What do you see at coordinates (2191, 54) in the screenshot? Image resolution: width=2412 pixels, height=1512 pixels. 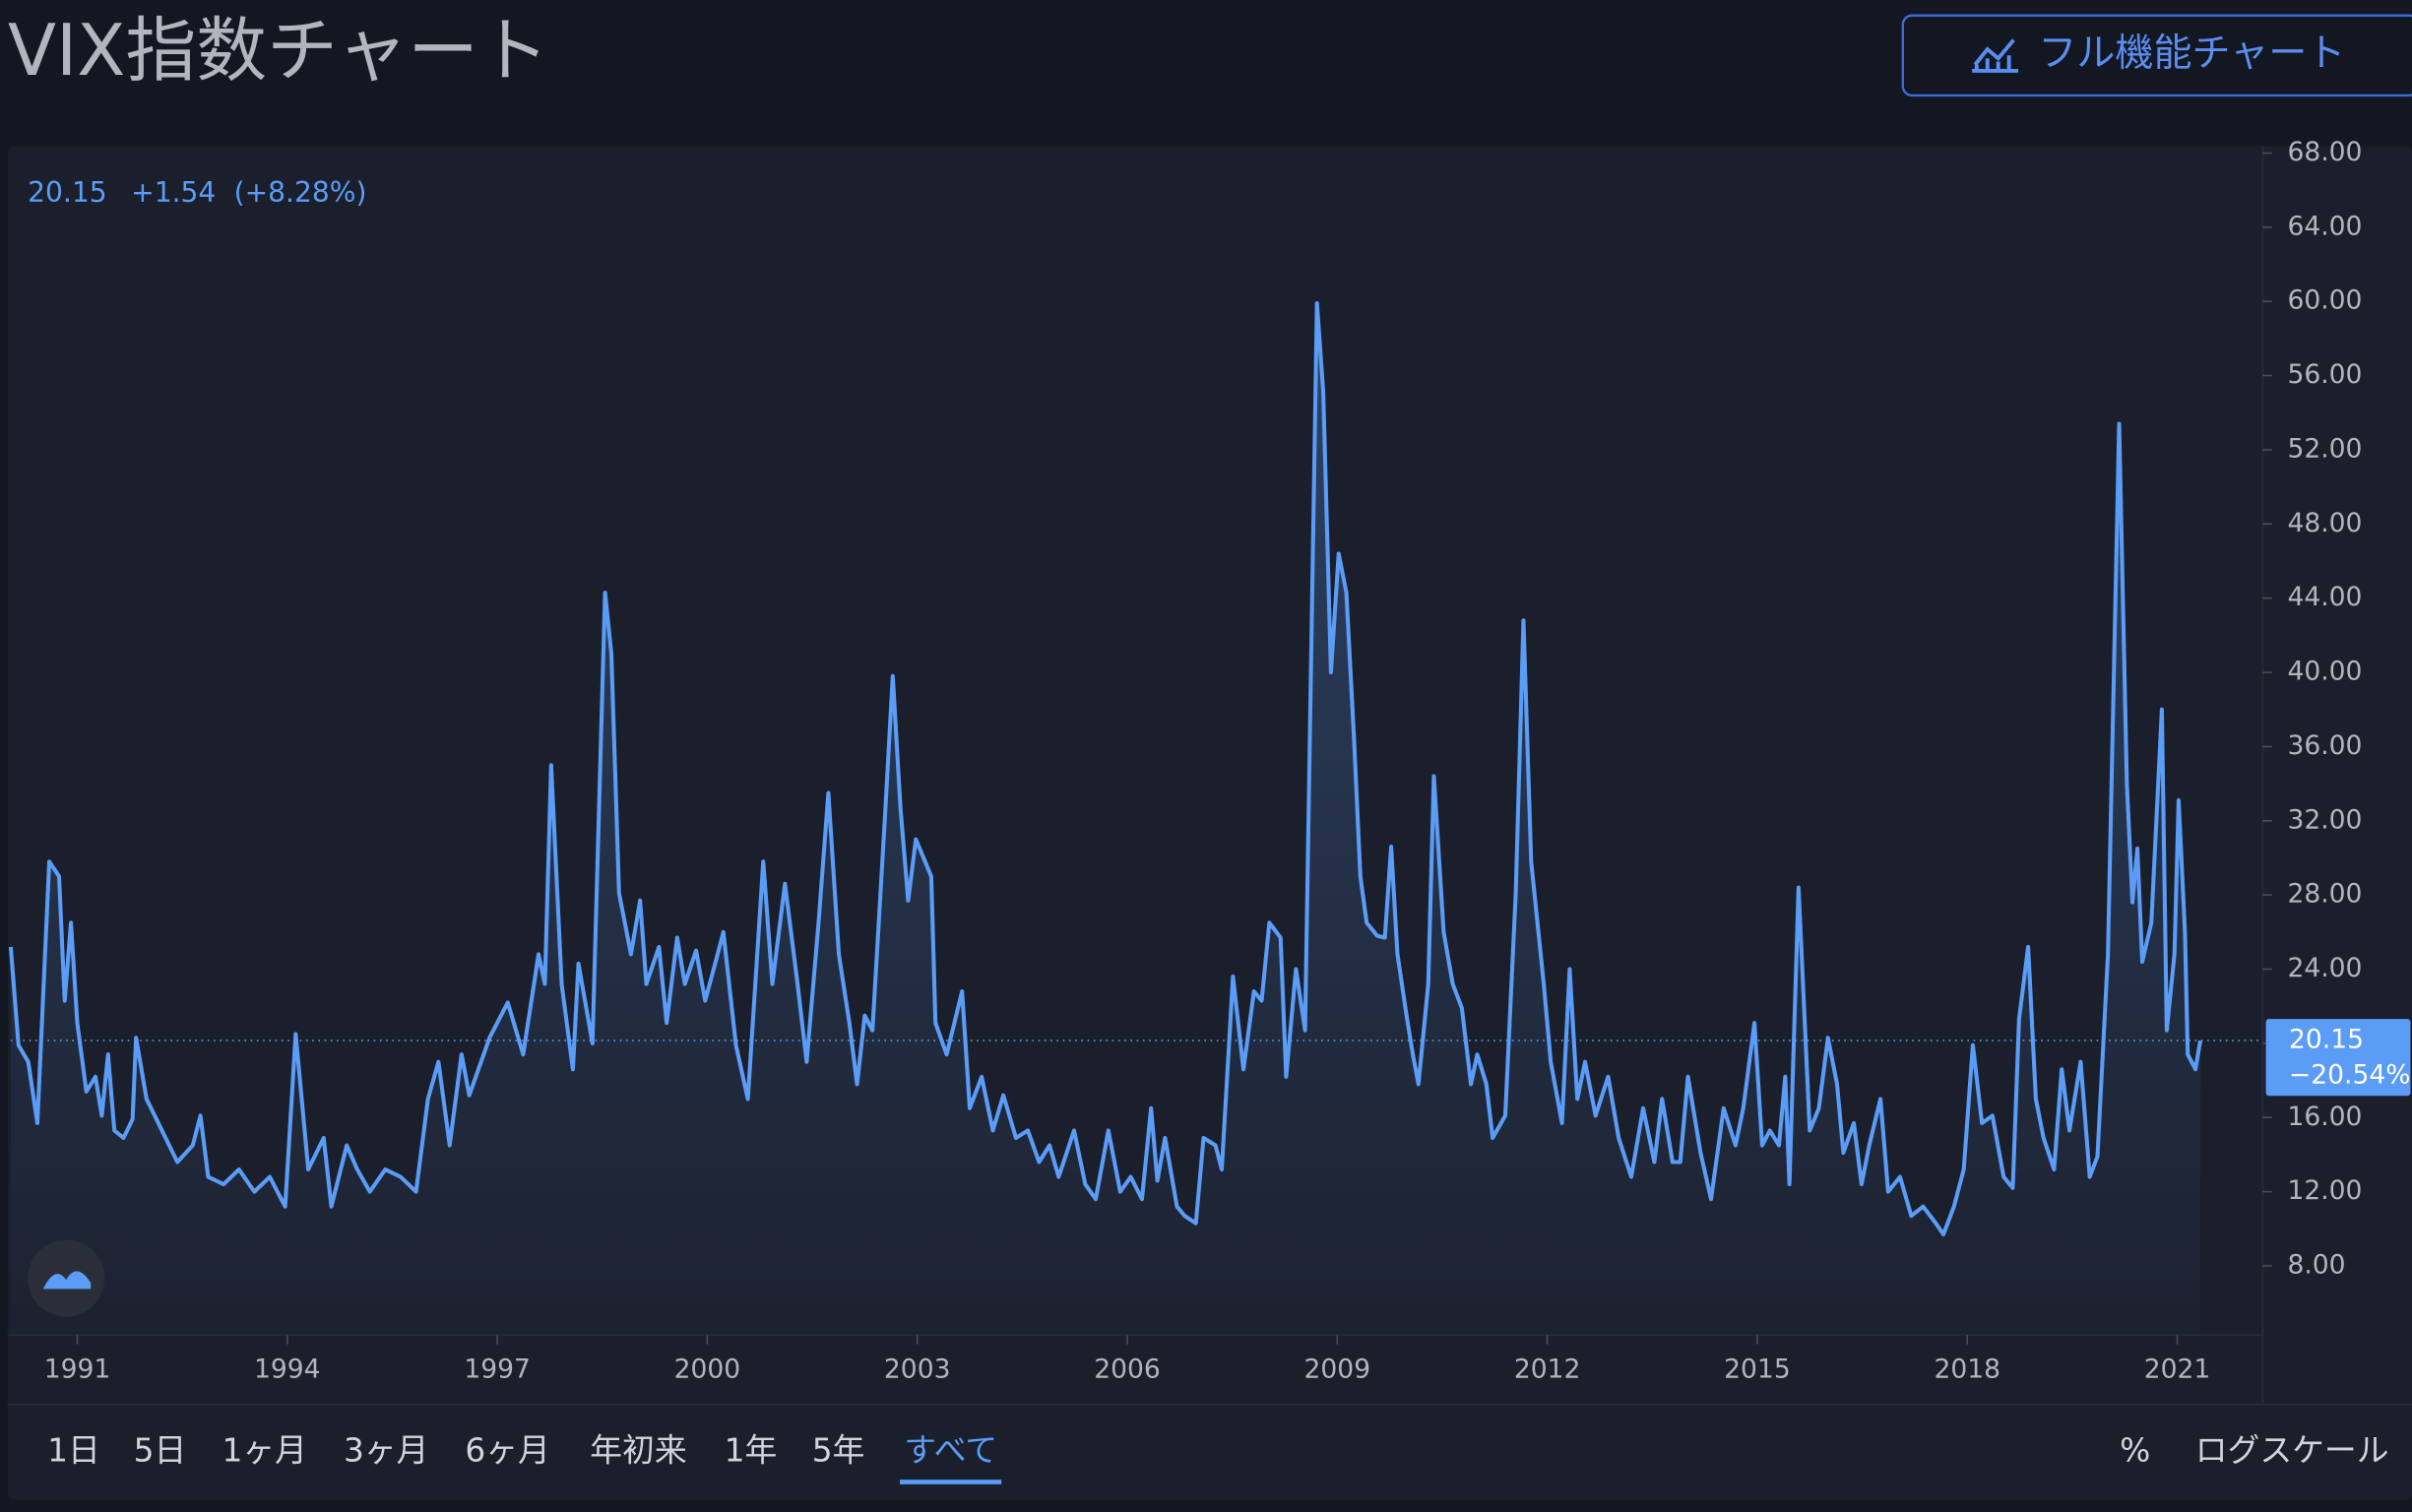 I see `button-label: フル機能チャート` at bounding box center [2191, 54].